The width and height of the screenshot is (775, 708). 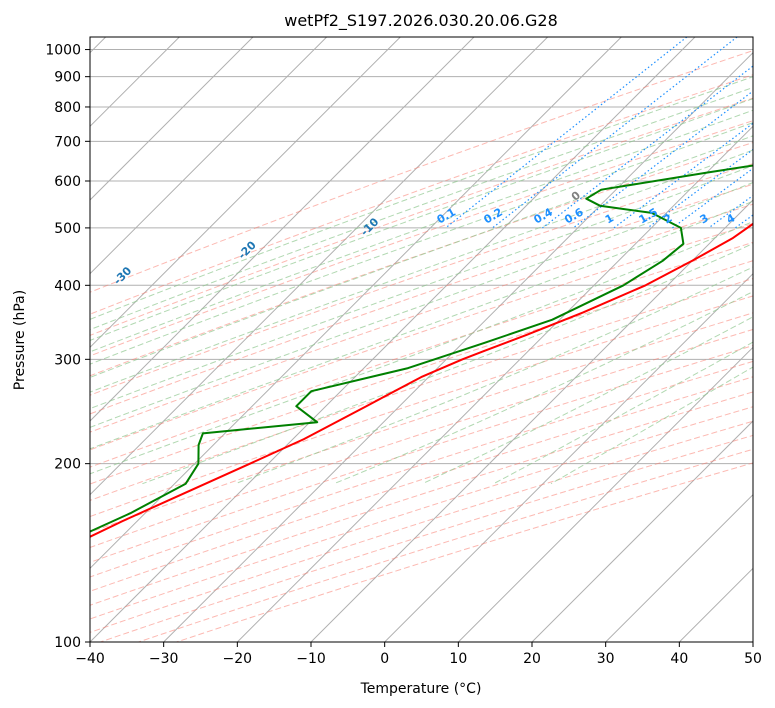 I want to click on moist-adiabat-line, so click(x=587, y=400).